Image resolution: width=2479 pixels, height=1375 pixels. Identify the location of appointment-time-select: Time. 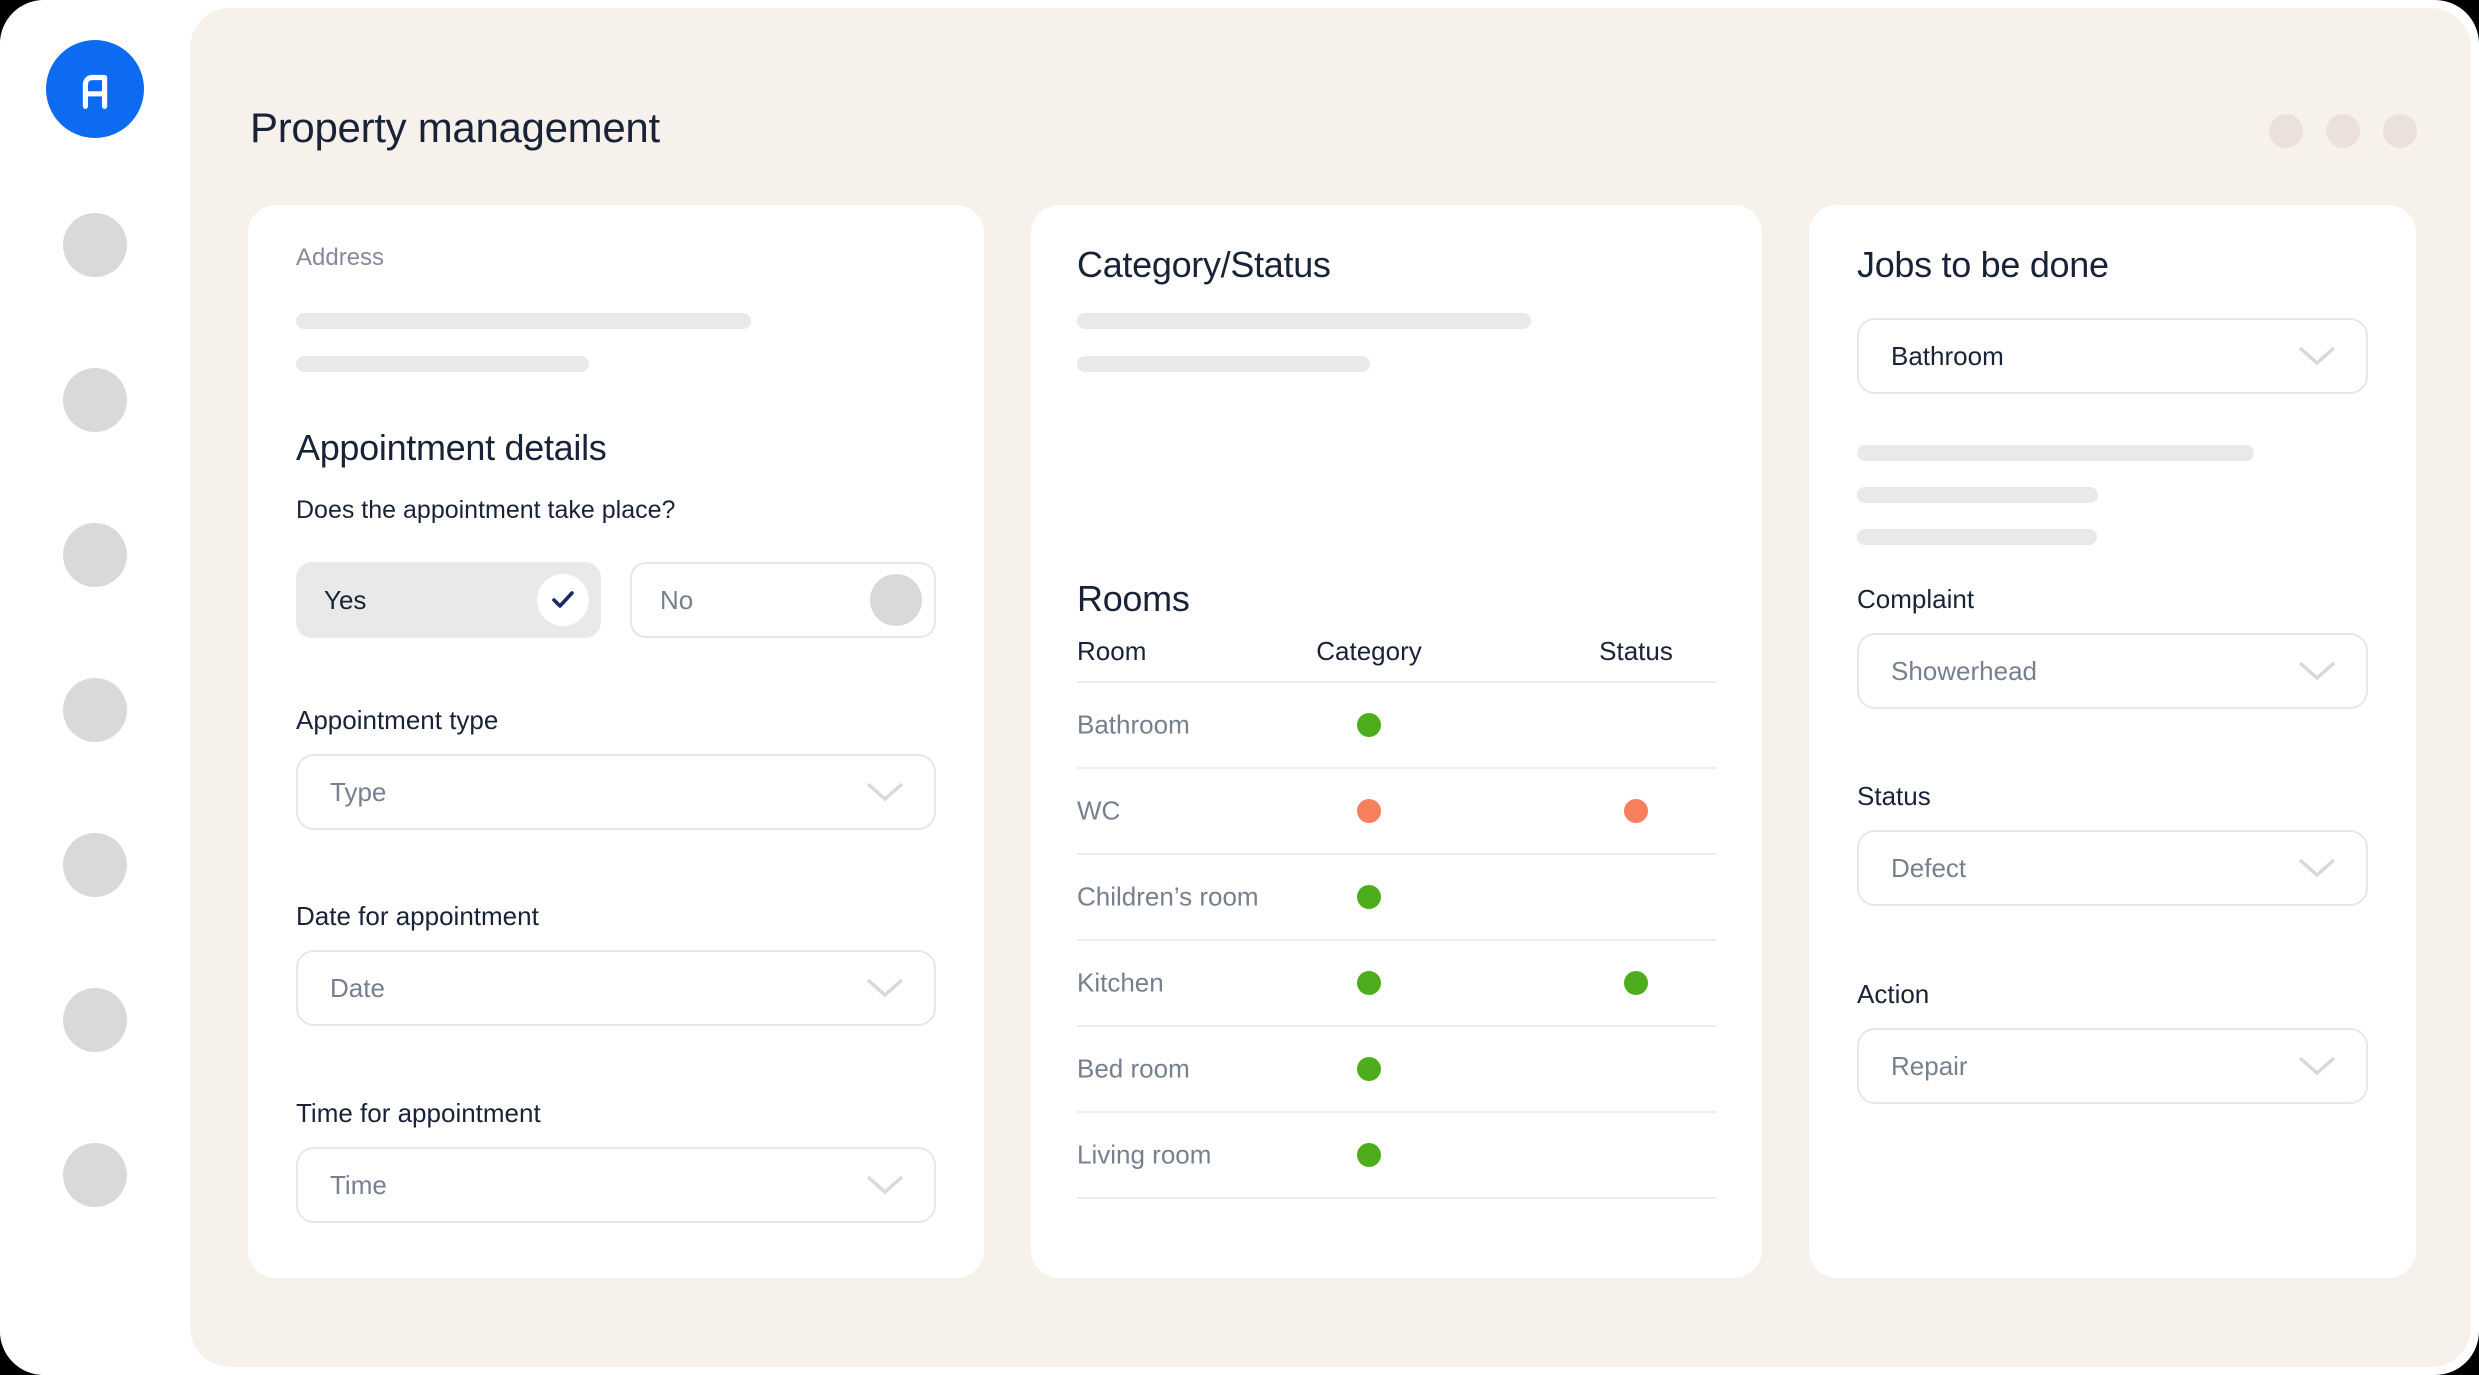
(616, 1185).